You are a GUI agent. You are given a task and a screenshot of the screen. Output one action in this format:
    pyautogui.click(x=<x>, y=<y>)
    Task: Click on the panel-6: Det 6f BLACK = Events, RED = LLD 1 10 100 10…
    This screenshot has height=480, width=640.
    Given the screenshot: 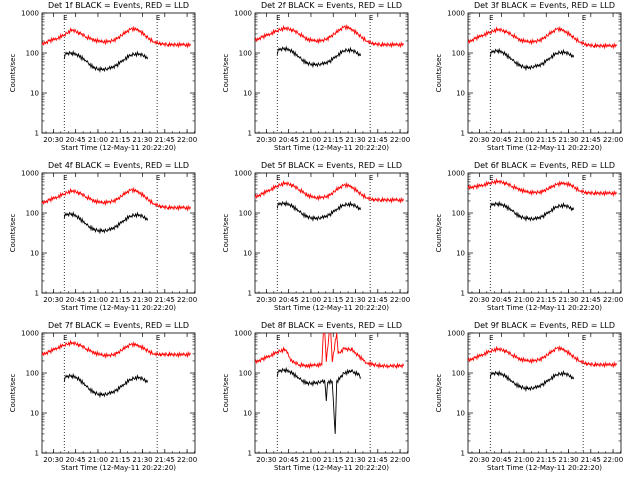 What is the action you would take?
    pyautogui.click(x=529, y=236)
    